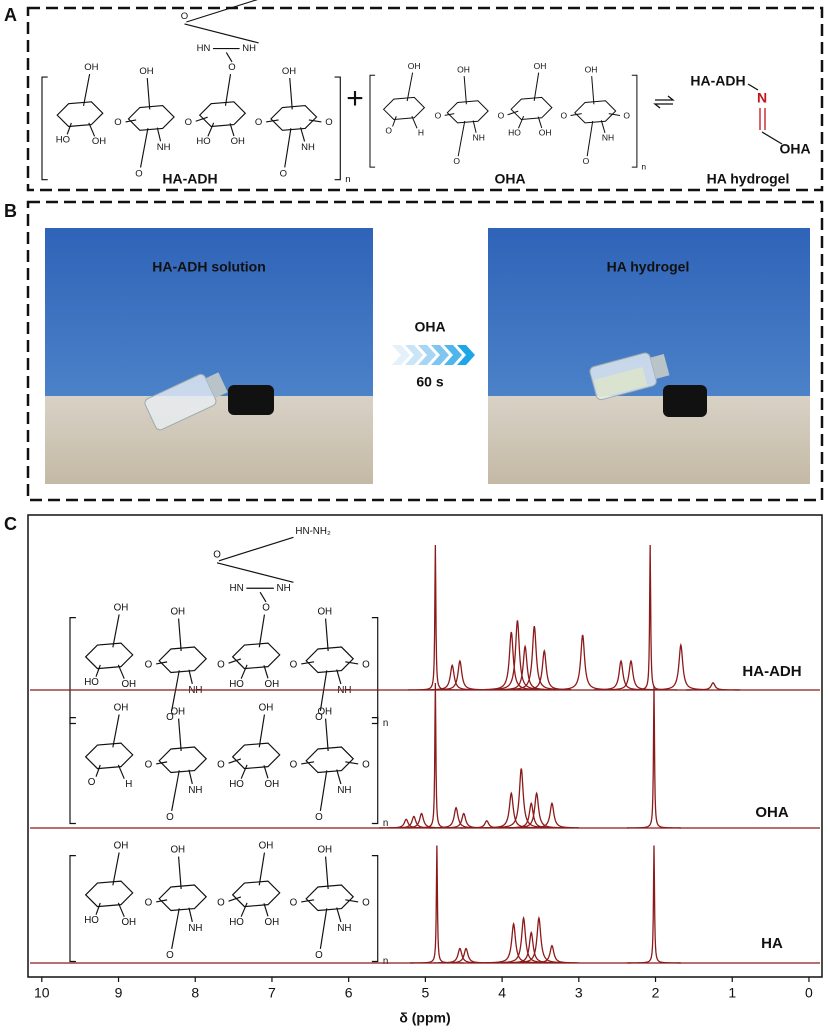  Describe the element at coordinates (228, 903) in the screenshot. I see `chemical-structure: OH HO OH O OH NH O O OH HO OH O OH NH O On` at that location.